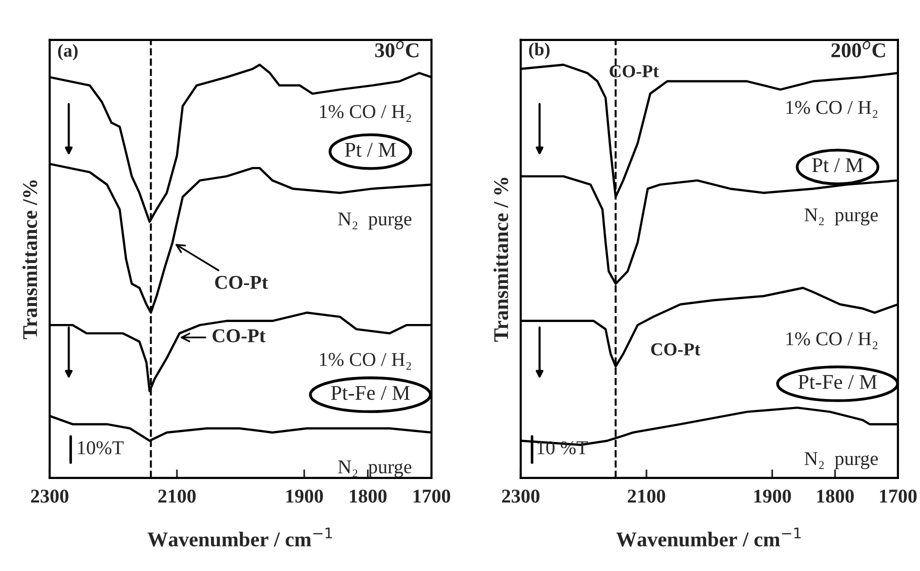 The height and width of the screenshot is (571, 920). I want to click on annotation: 10%T, so click(101, 447).